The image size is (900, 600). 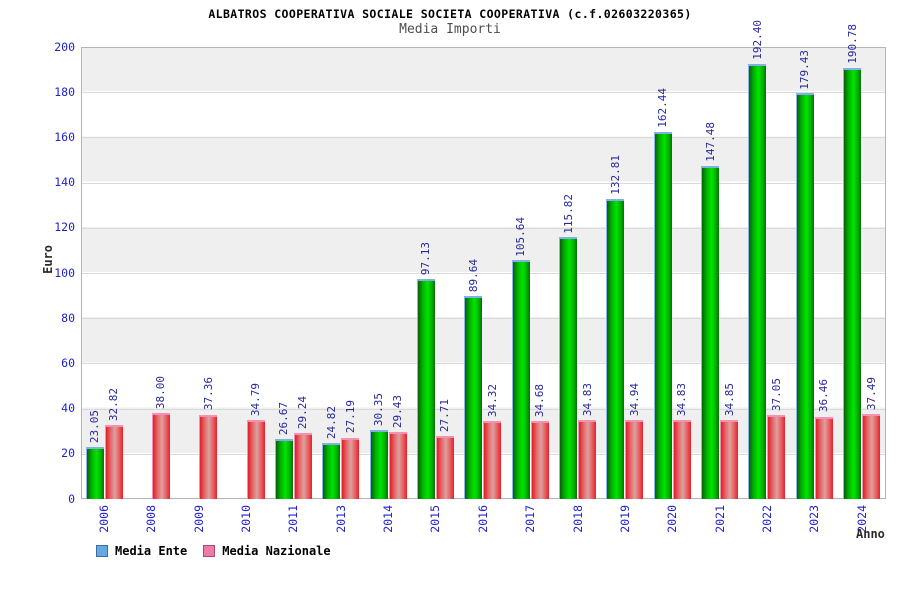 I want to click on y-tick-label-40: 40, so click(x=68, y=408).